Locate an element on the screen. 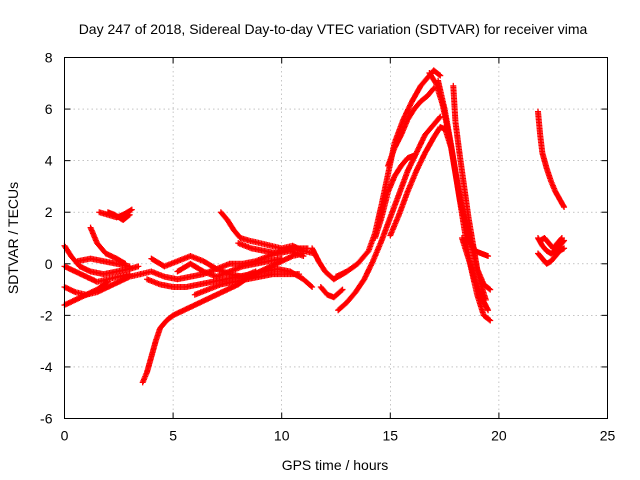 The image size is (640, 480). y-tick-label: 0 is located at coordinates (49, 264).